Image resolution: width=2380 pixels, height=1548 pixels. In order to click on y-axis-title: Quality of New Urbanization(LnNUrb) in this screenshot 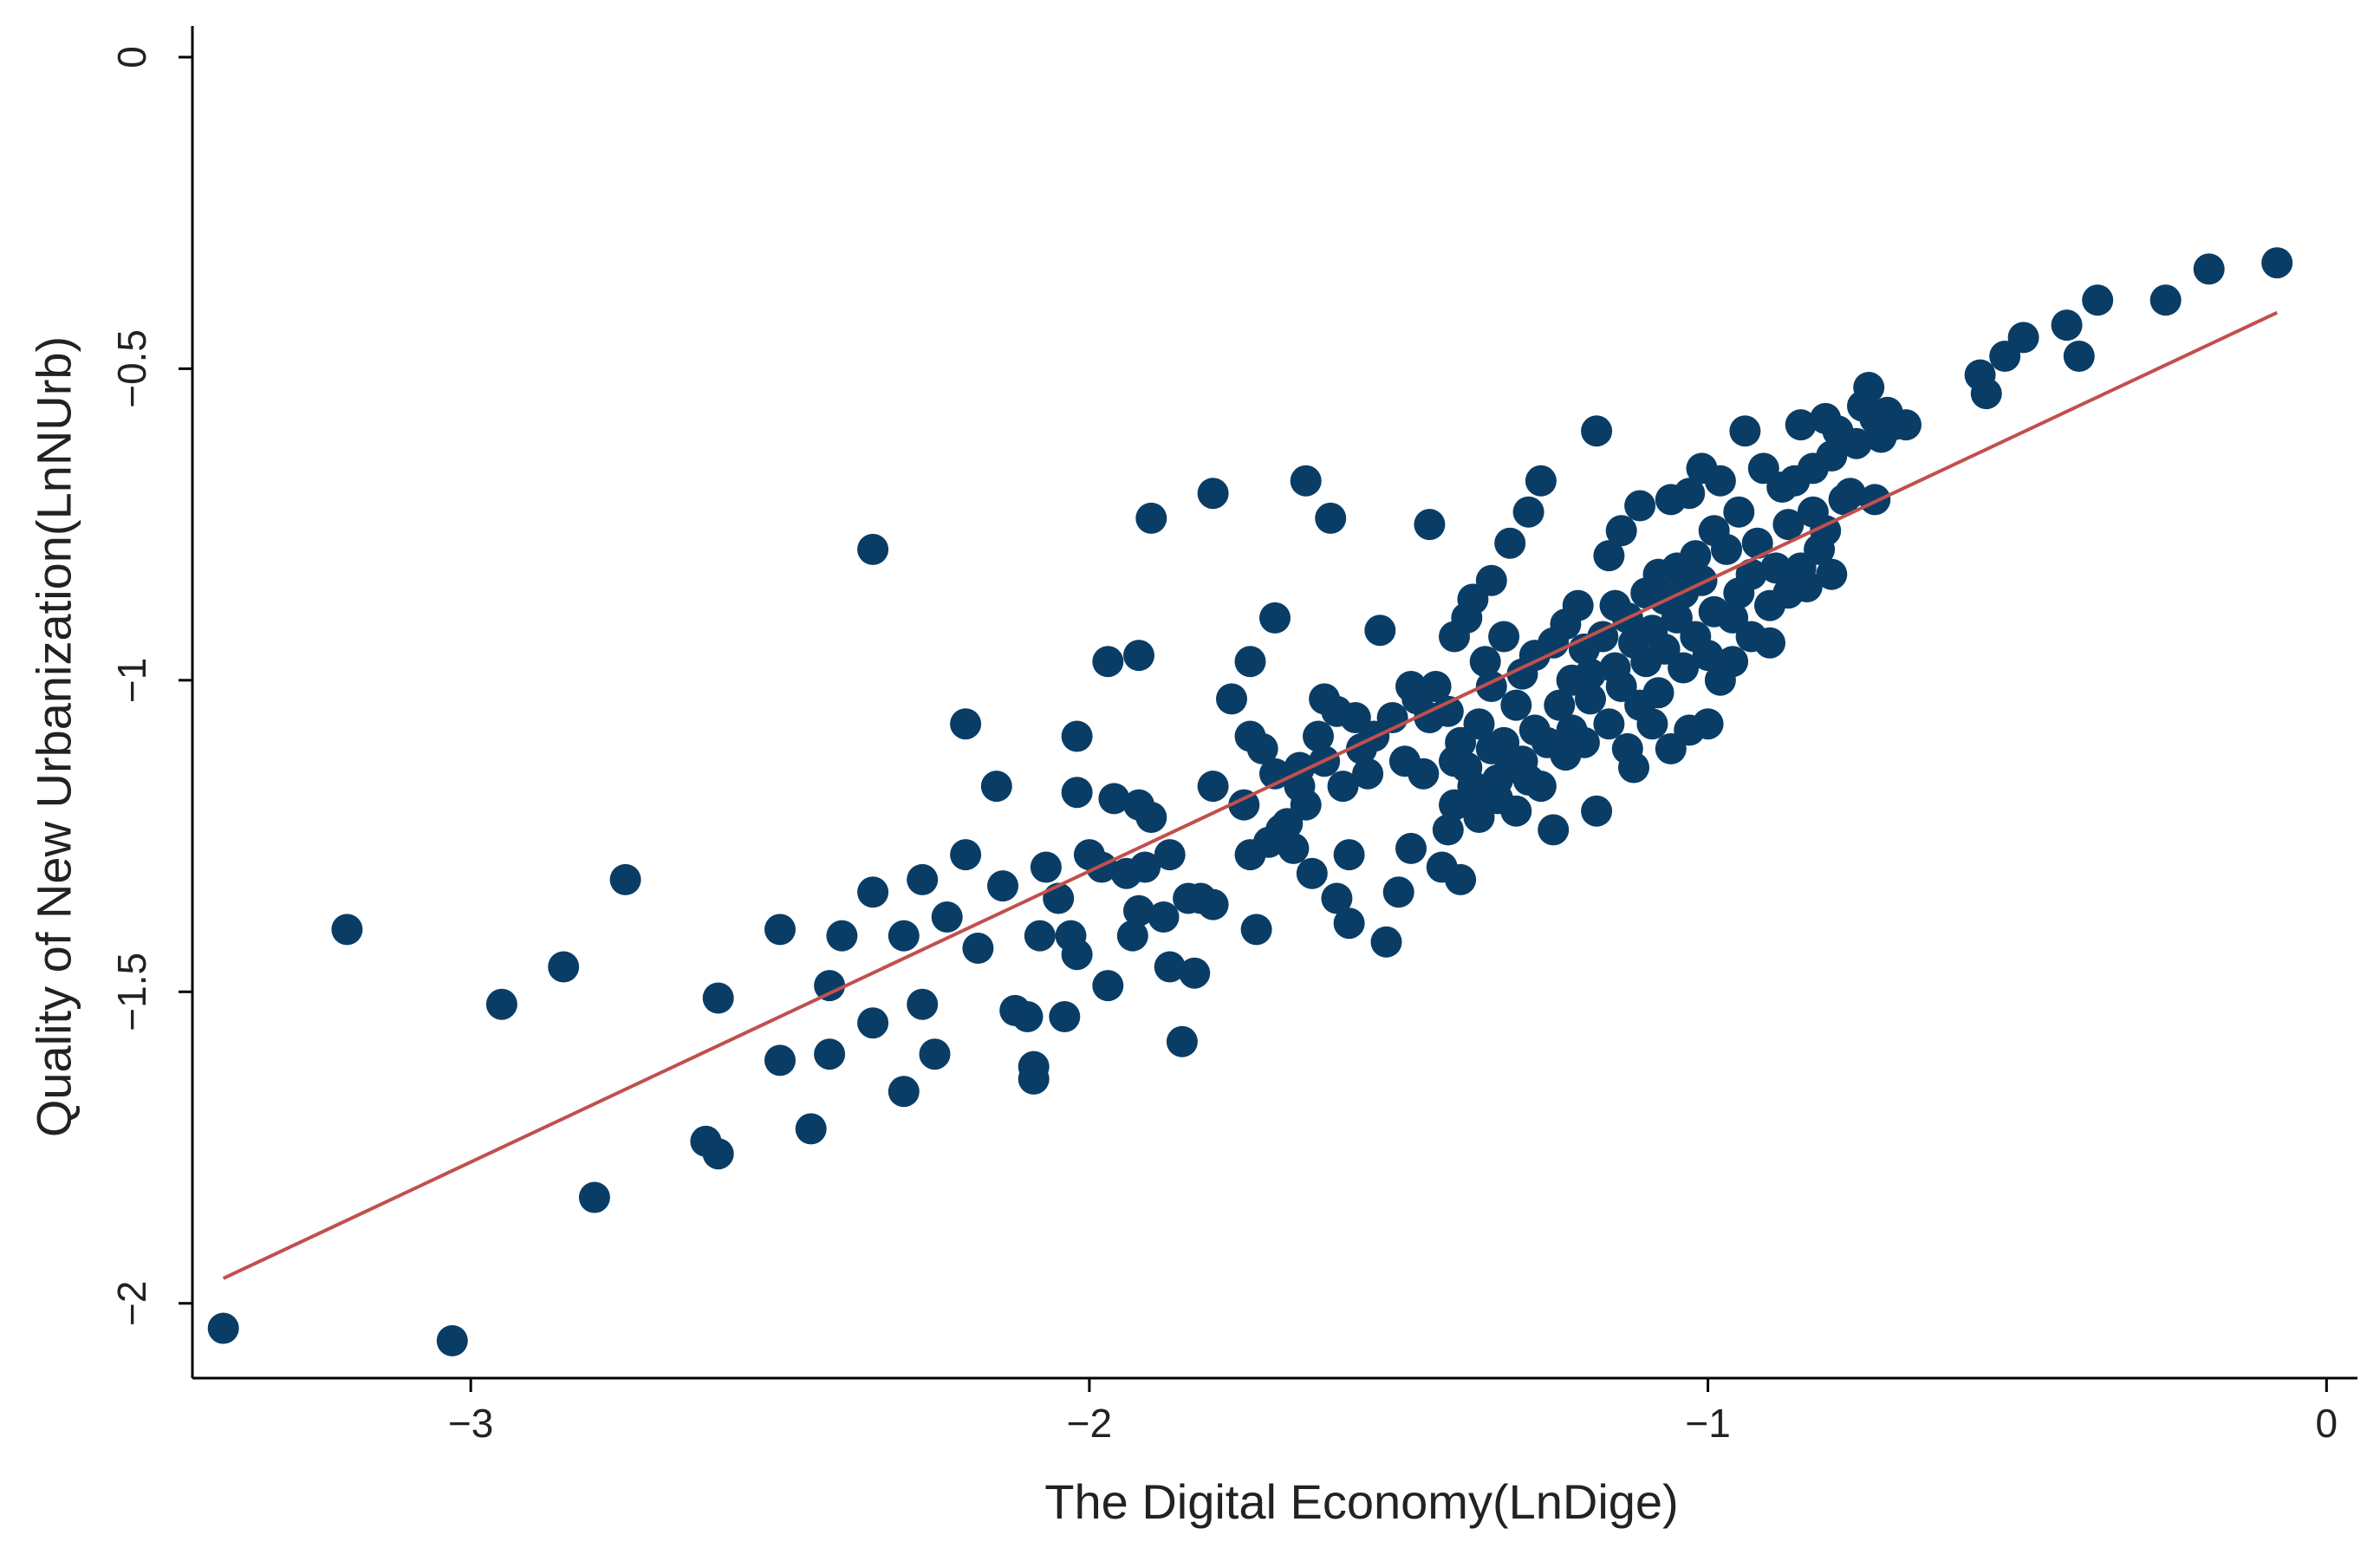, I will do `click(54, 736)`.